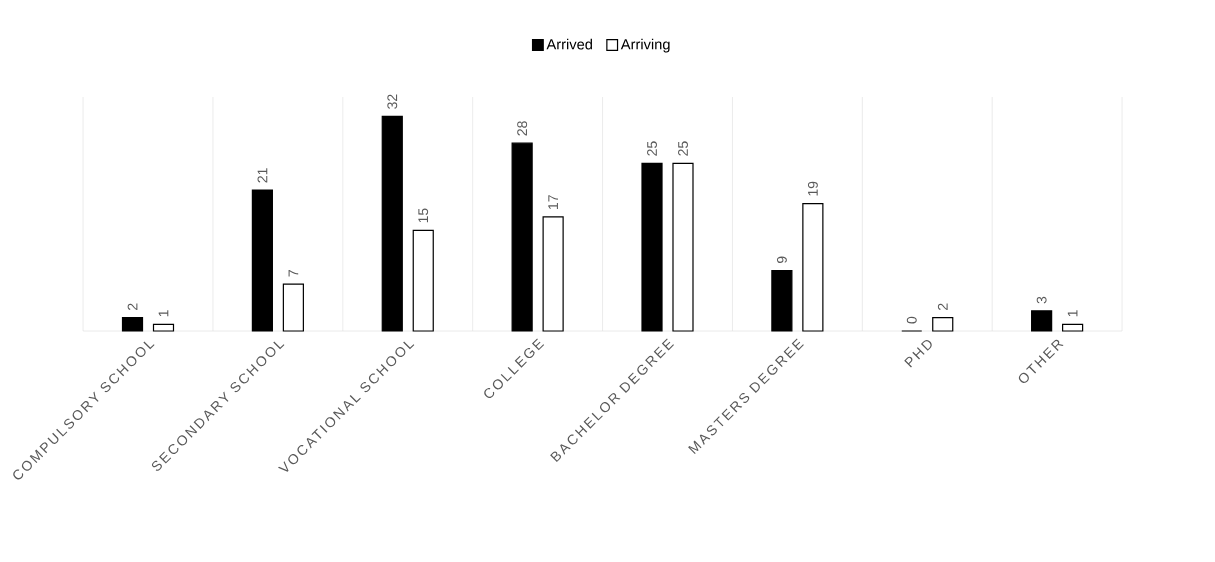  Describe the element at coordinates (262, 175) in the screenshot. I see `data-label: 21` at that location.